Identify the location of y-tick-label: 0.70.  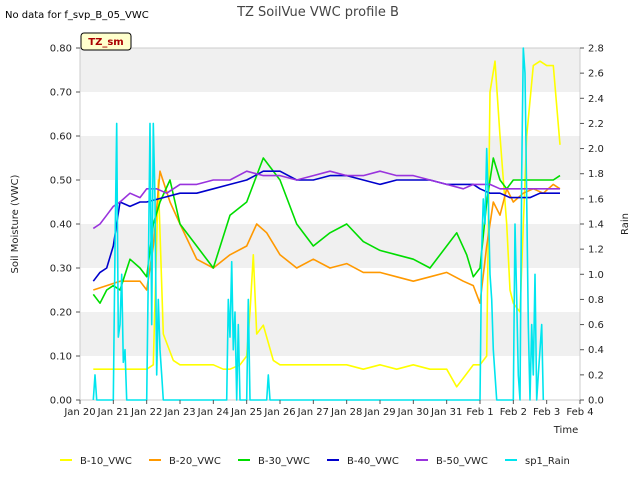
(61, 93).